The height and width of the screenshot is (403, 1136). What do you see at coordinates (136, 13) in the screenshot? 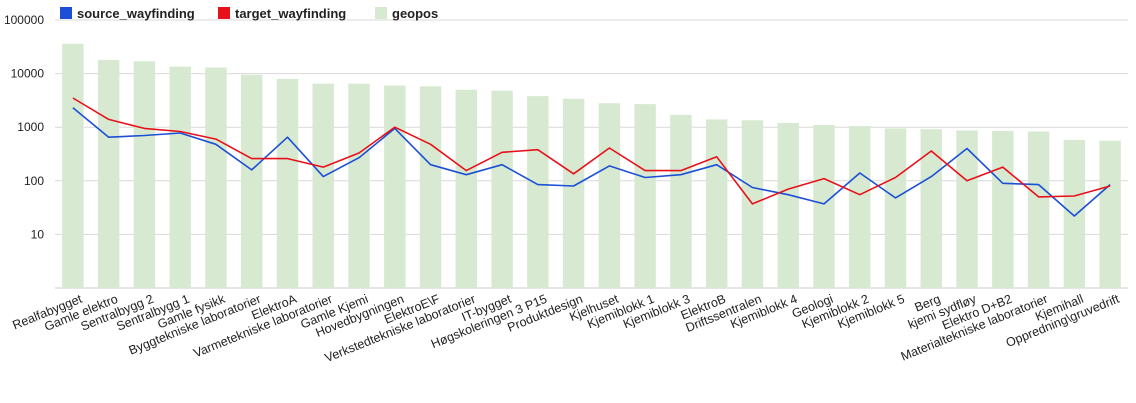
I see `legend-label-source_wayfinding: source_wayfinding` at bounding box center [136, 13].